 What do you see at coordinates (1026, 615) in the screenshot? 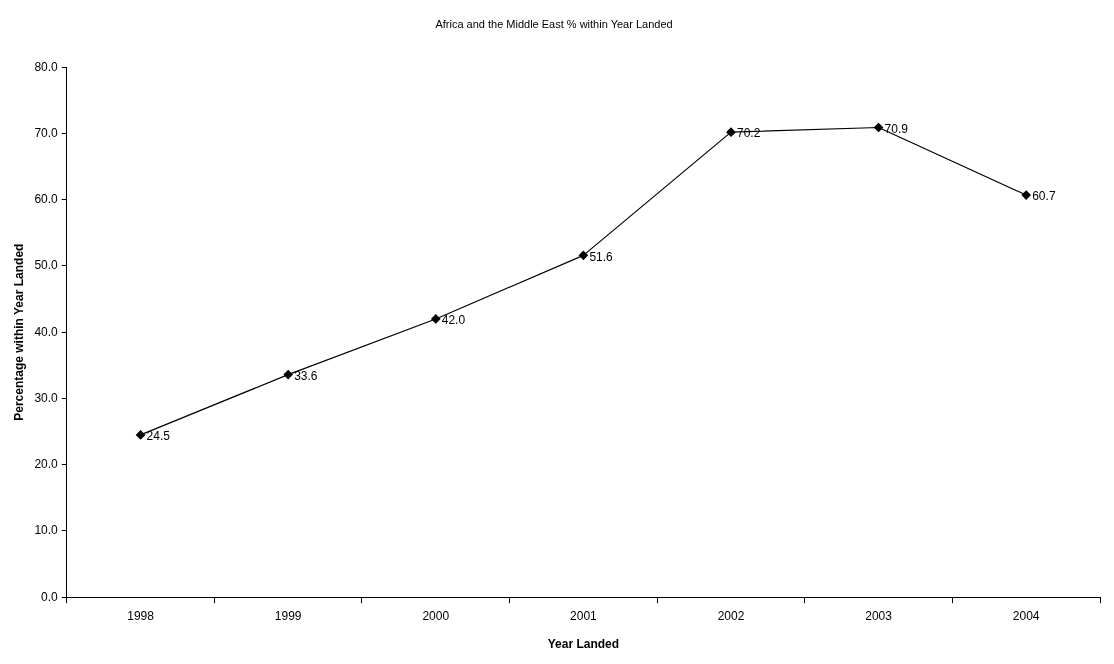
I see `x-tick-label: 2004` at bounding box center [1026, 615].